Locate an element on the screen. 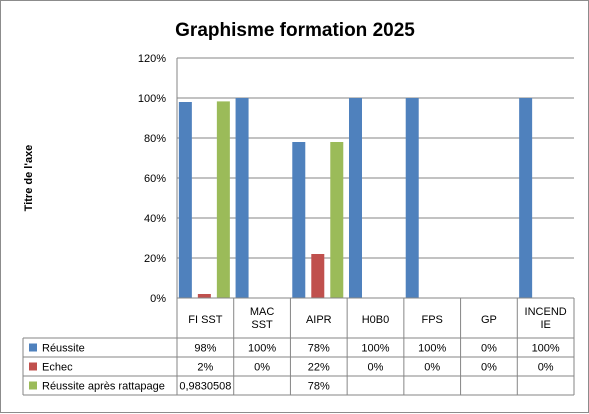  category-label: SST is located at coordinates (262, 325).